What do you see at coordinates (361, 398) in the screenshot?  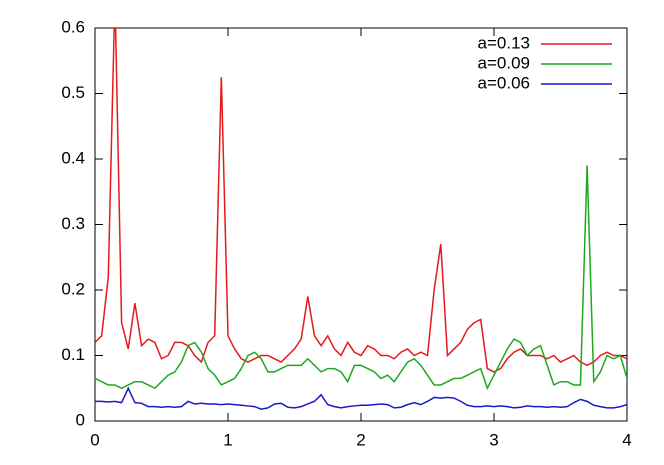 I see `data-line` at bounding box center [361, 398].